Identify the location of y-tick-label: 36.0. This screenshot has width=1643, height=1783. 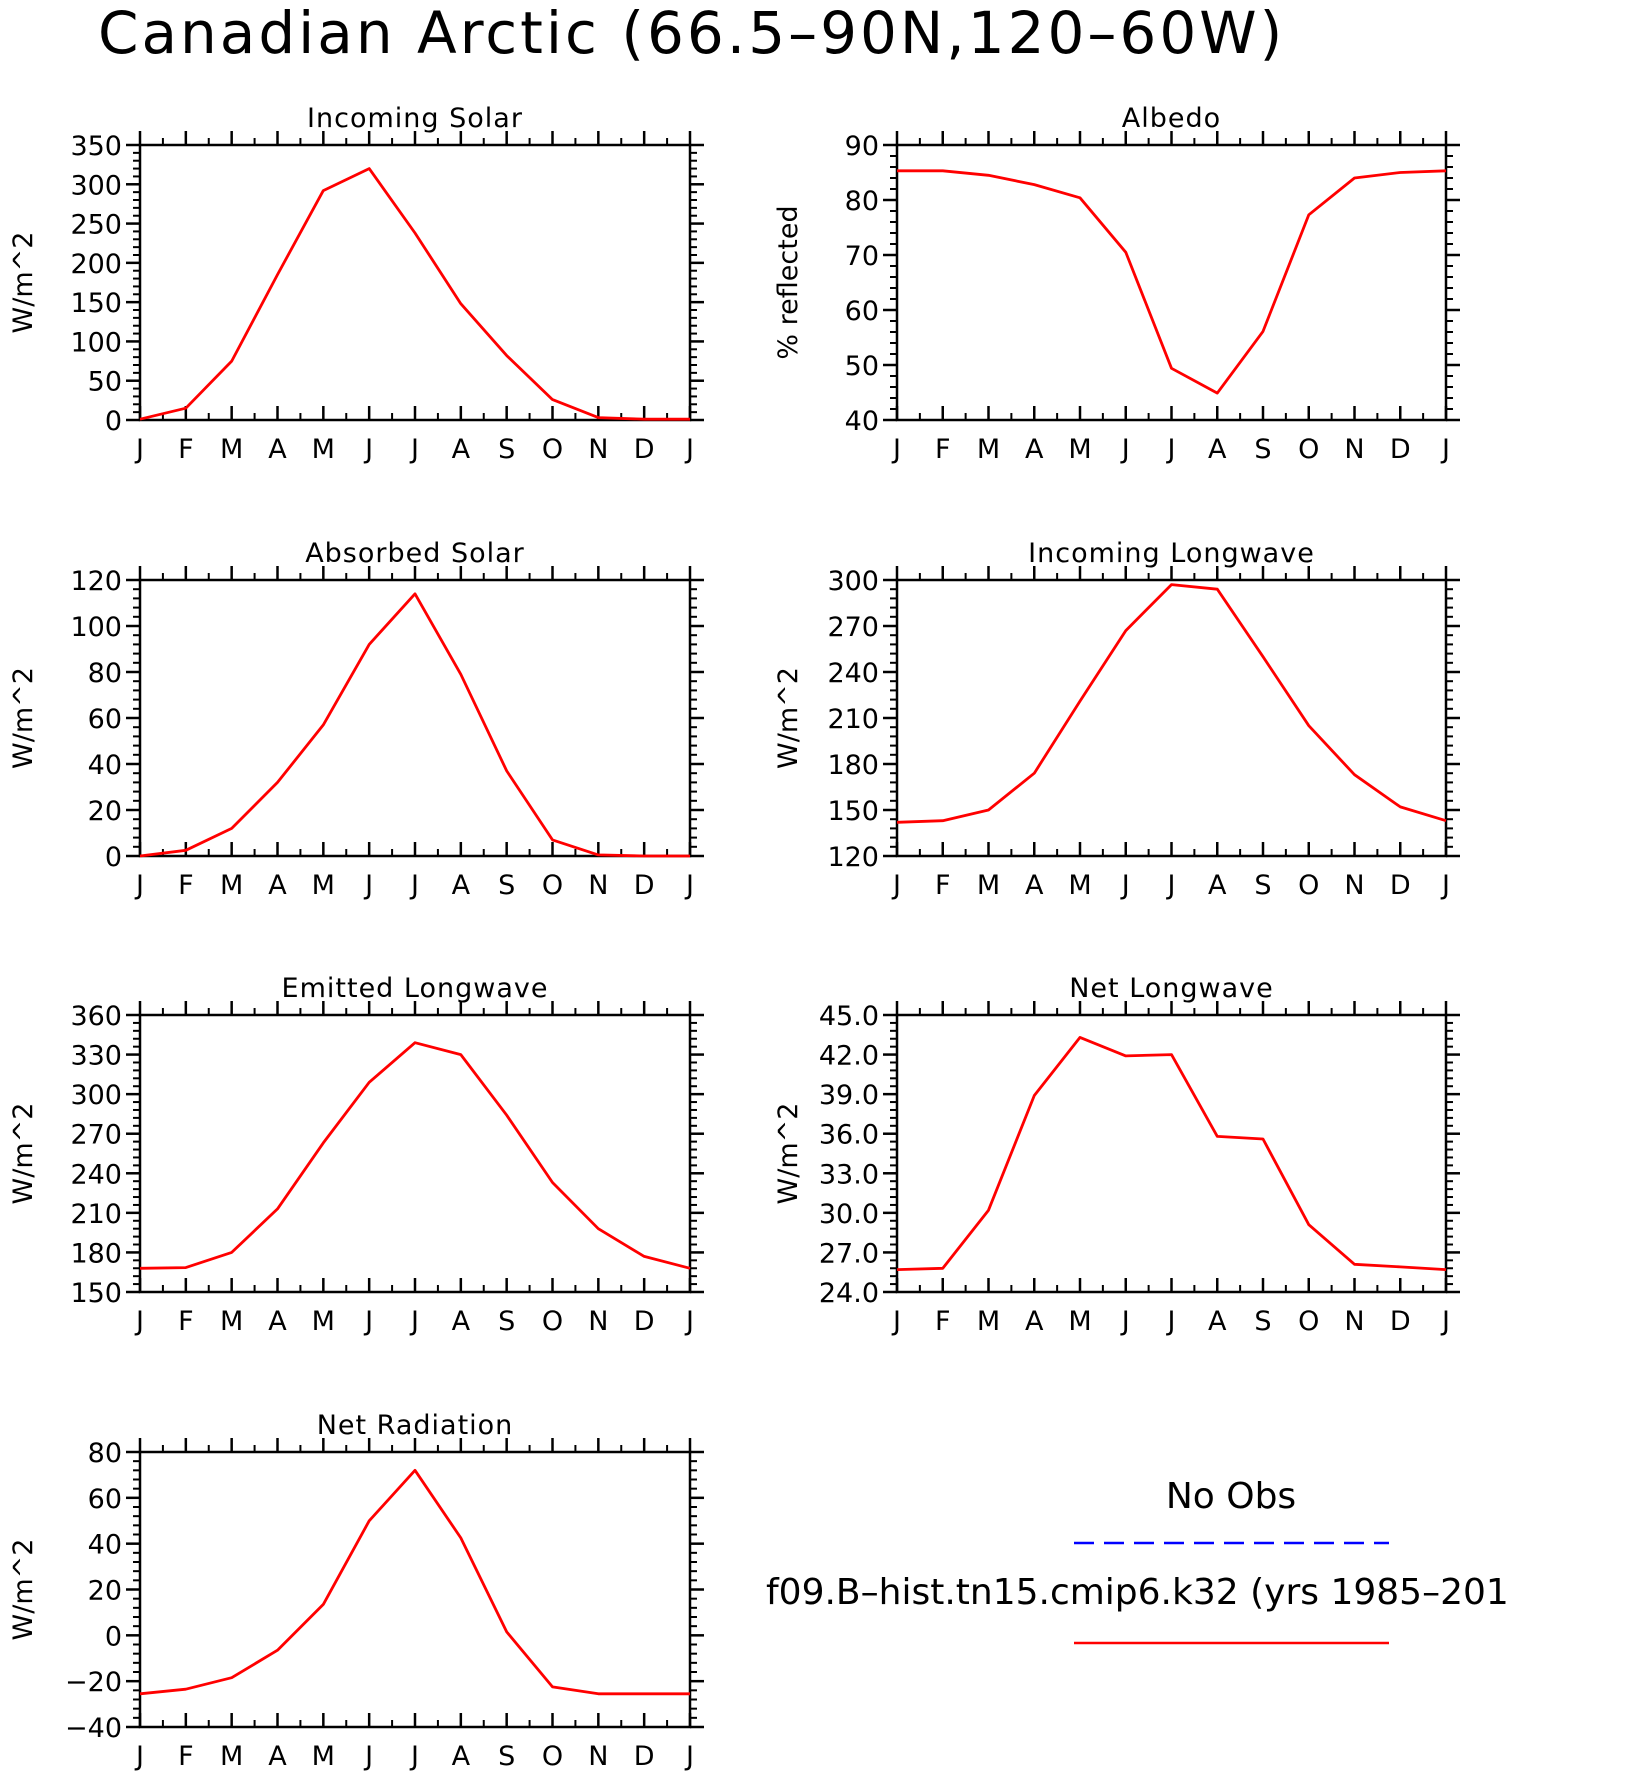
(849, 1135).